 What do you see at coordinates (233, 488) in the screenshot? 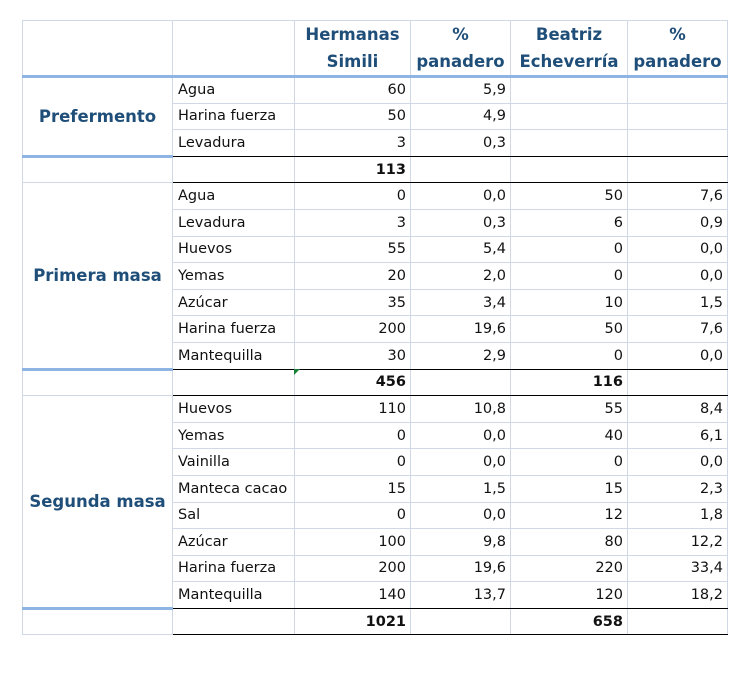
I see `ingredient-cell: Manteca cacao` at bounding box center [233, 488].